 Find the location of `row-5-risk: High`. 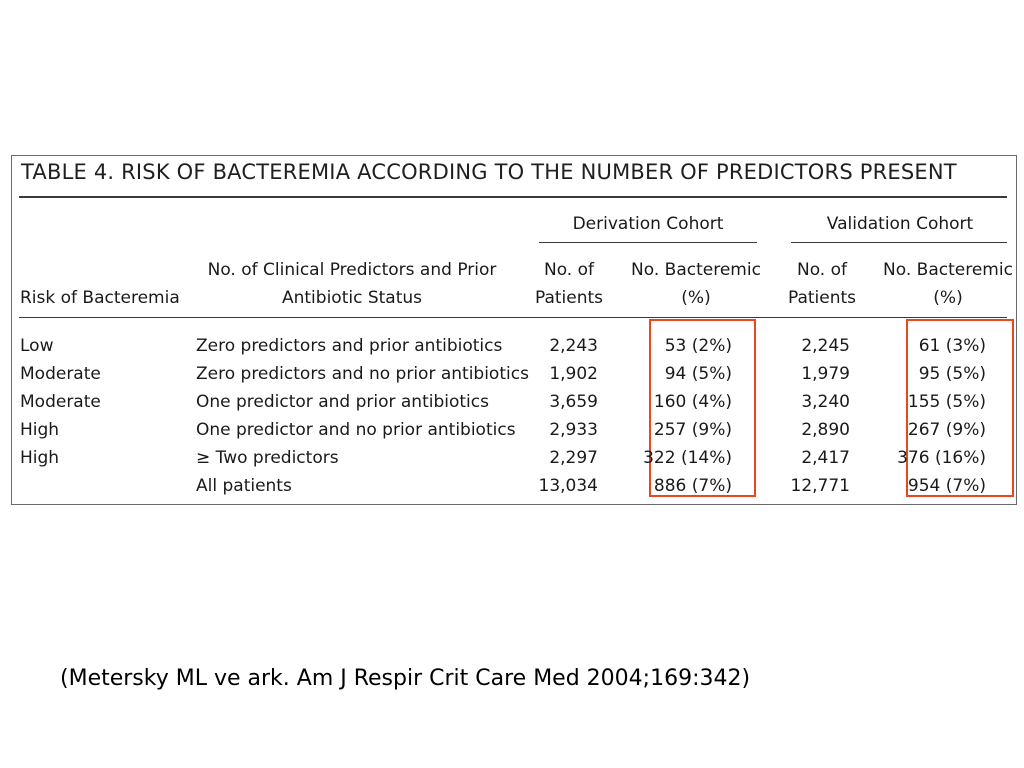

row-5-risk: High is located at coordinates (40, 458).